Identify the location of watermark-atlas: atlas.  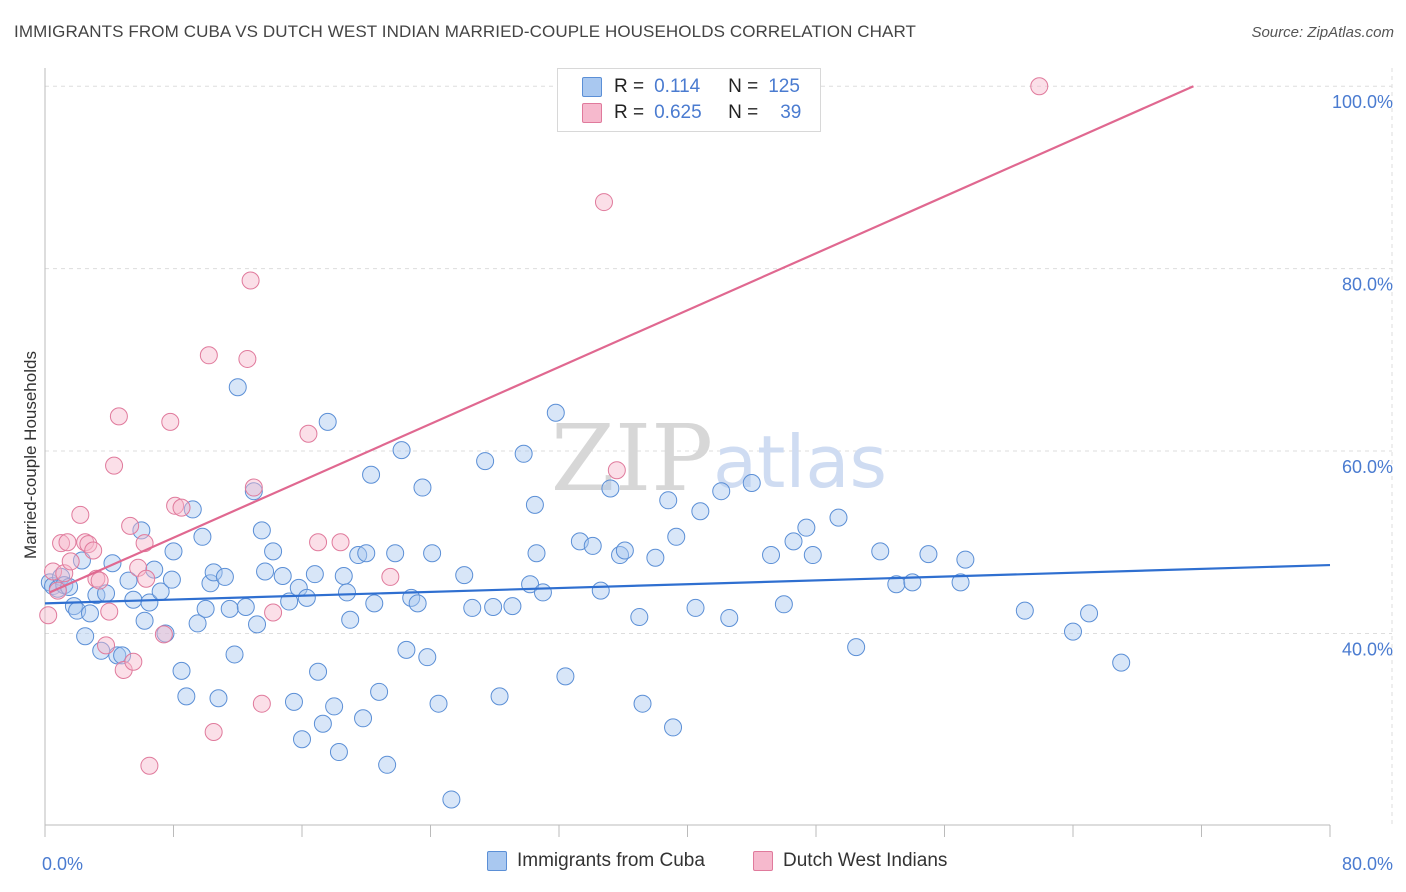
(800, 462).